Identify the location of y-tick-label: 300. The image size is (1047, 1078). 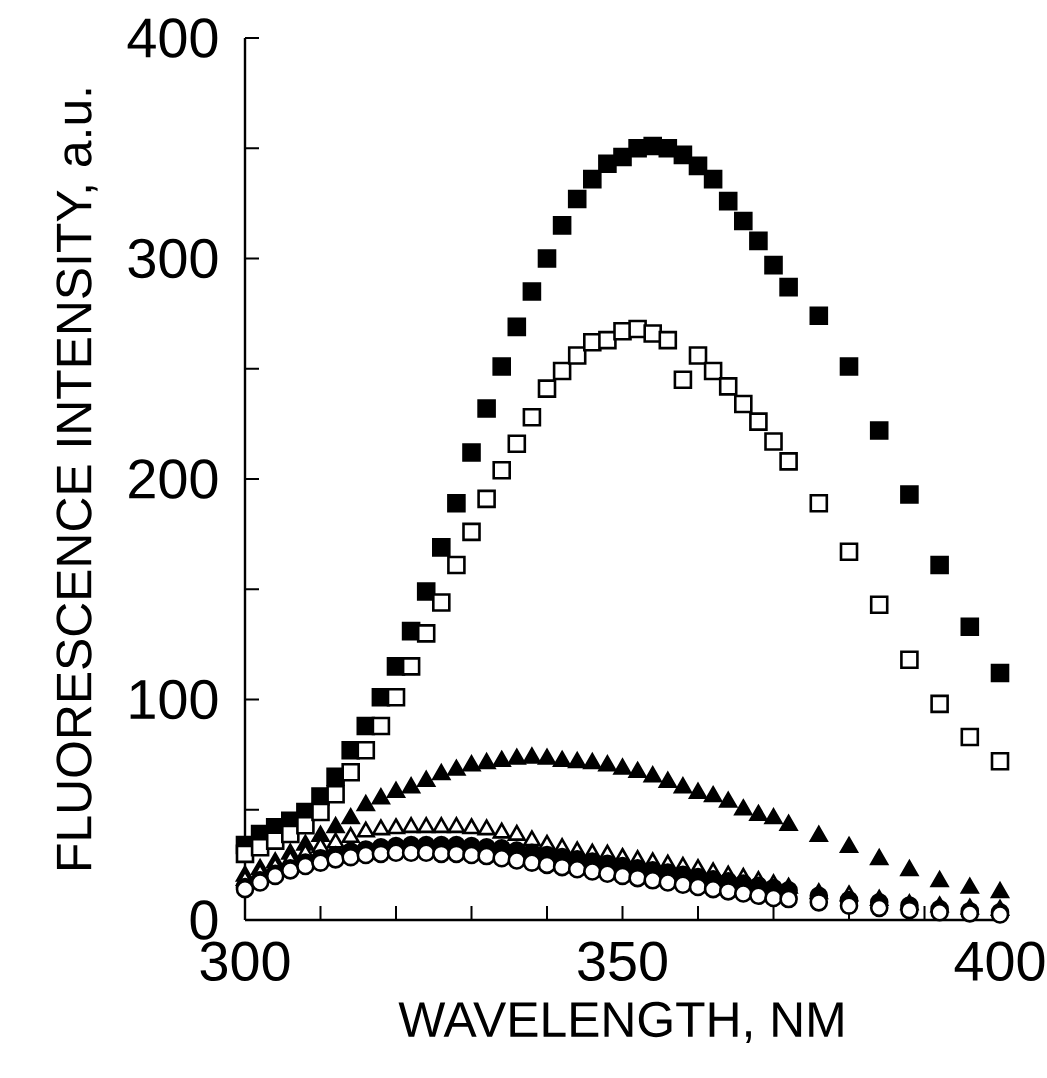
(173, 258).